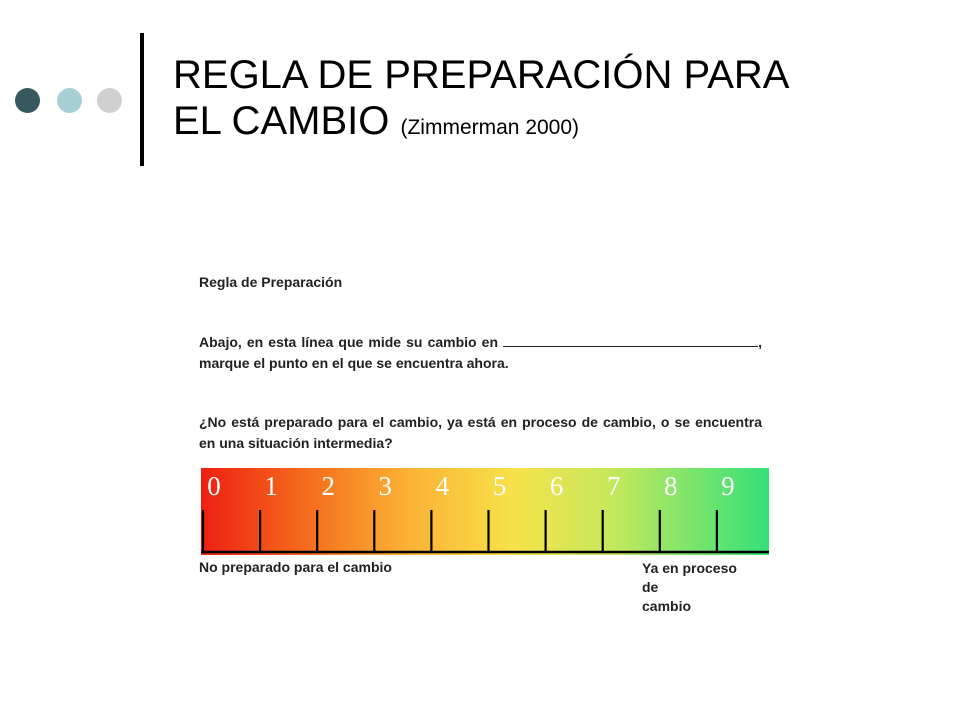  I want to click on scale-number-4: 4, so click(443, 486).